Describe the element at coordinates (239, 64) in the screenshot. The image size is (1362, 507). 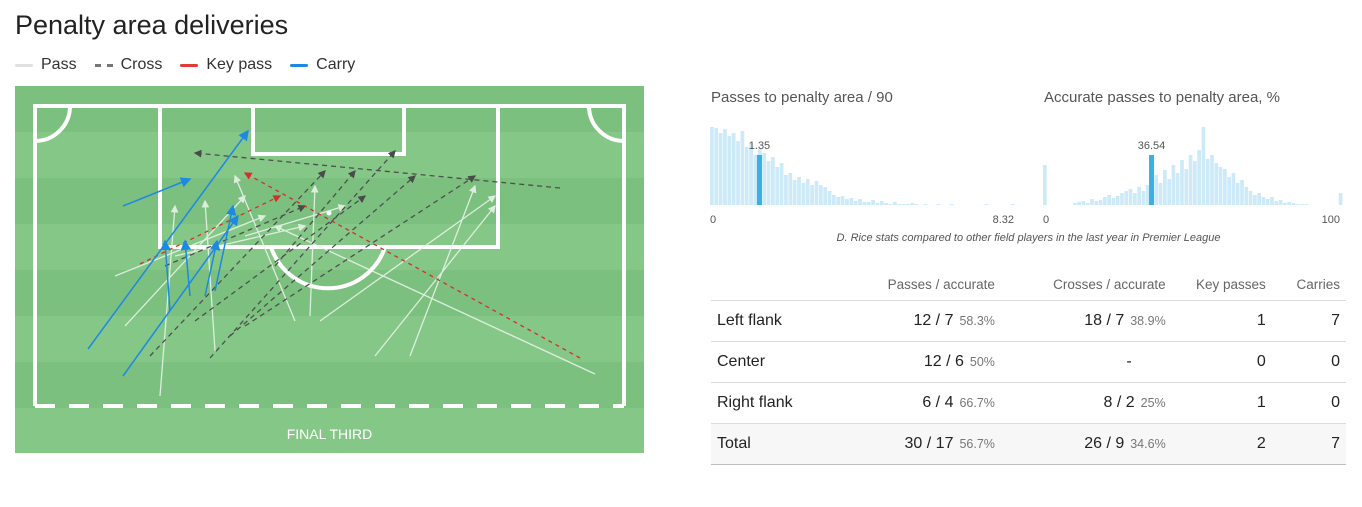
I see `legend-label: Key pass` at that location.